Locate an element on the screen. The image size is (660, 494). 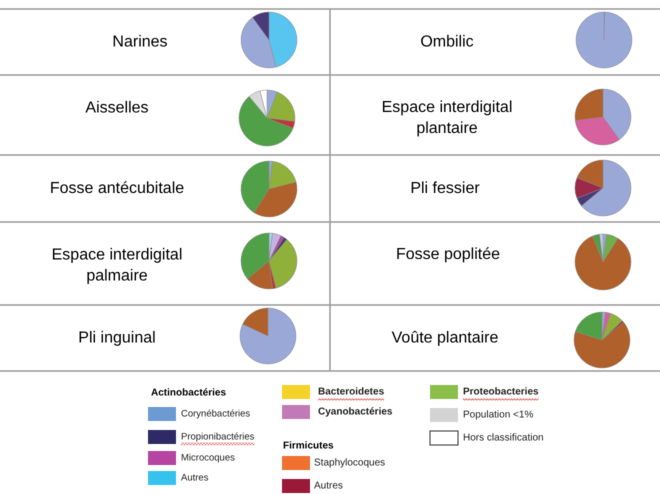
text: Fosse antécubitale is located at coordinates (117, 188).